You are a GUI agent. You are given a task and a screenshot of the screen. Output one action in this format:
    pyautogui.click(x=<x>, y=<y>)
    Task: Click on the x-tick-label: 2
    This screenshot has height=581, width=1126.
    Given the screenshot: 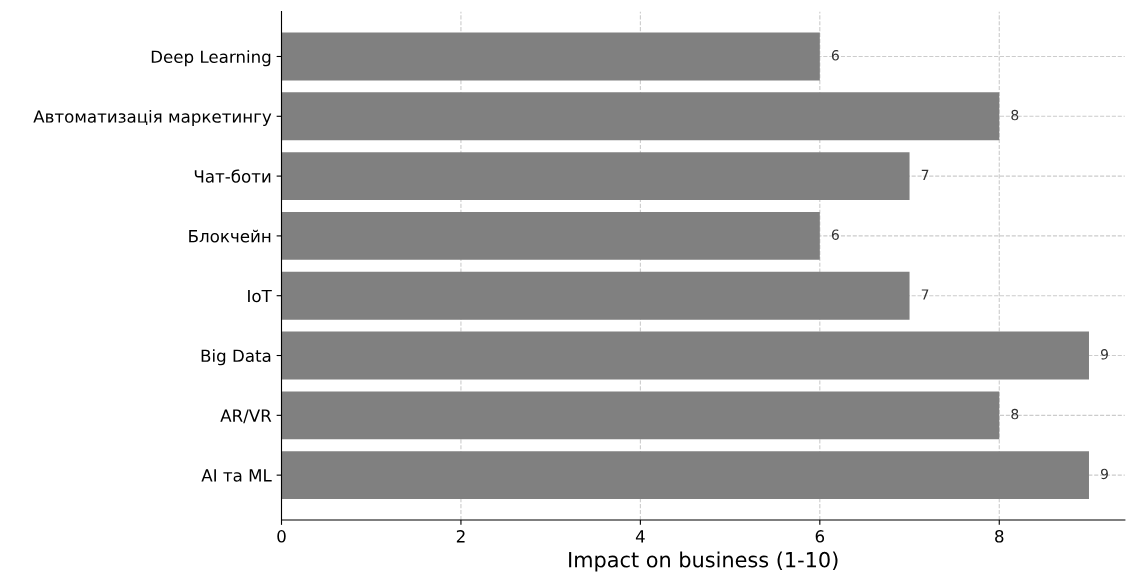 What is the action you would take?
    pyautogui.click(x=460, y=536)
    